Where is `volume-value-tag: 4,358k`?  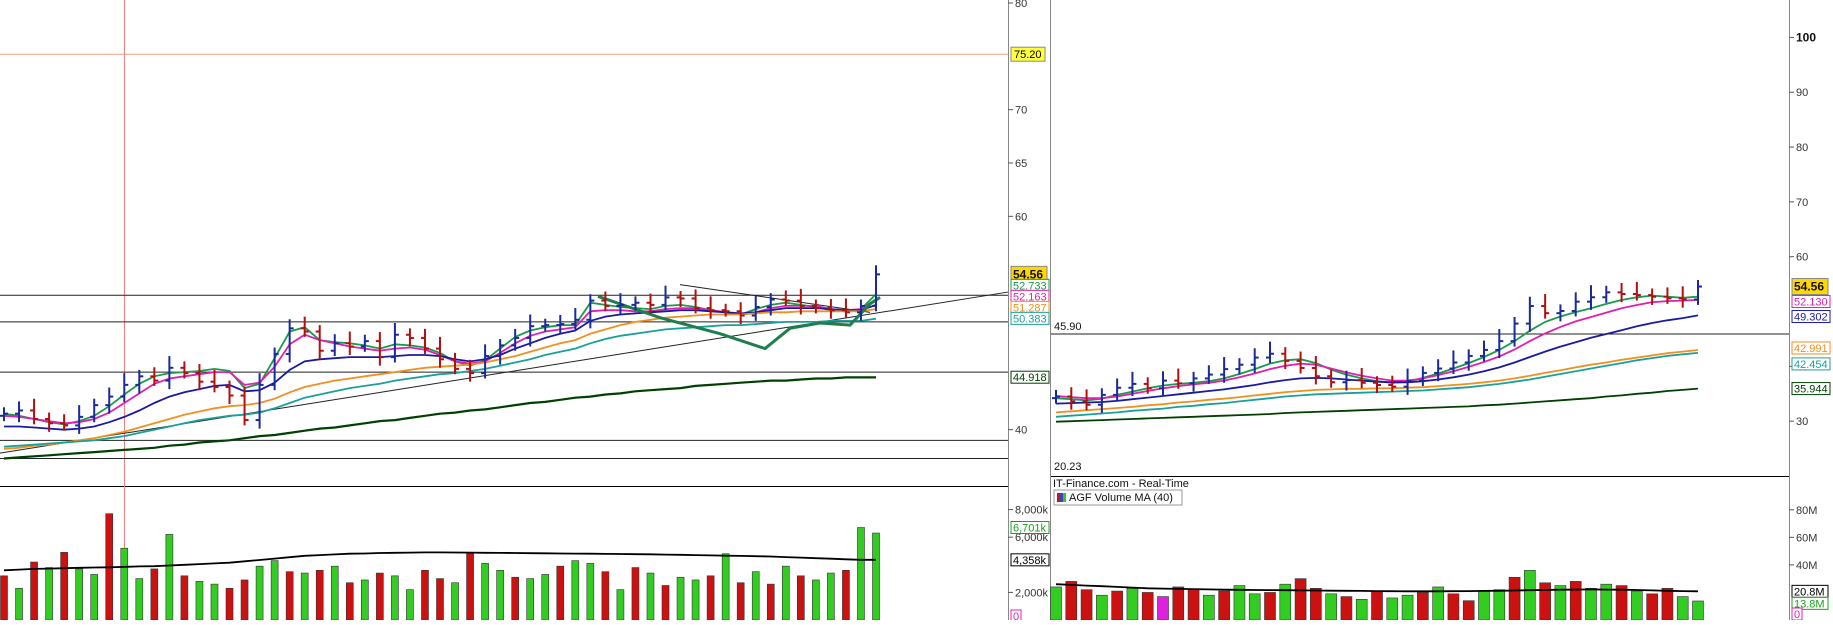 volume-value-tag: 4,358k is located at coordinates (1030, 560).